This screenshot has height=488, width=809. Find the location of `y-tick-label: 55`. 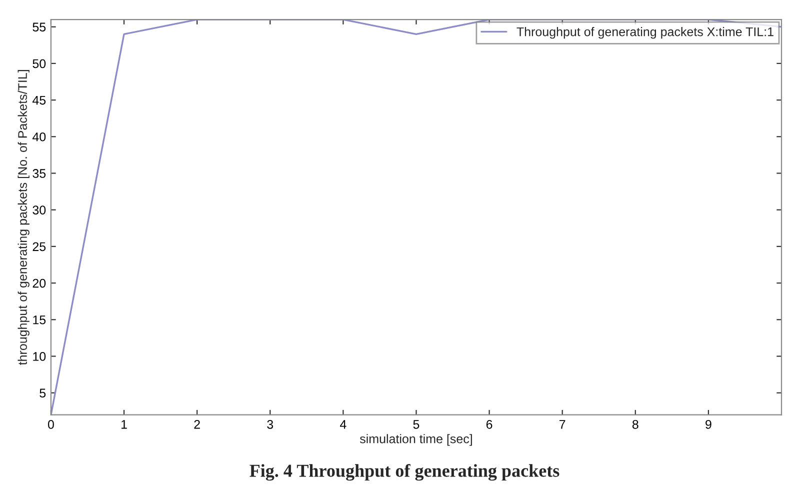

y-tick-label: 55 is located at coordinates (39, 27).